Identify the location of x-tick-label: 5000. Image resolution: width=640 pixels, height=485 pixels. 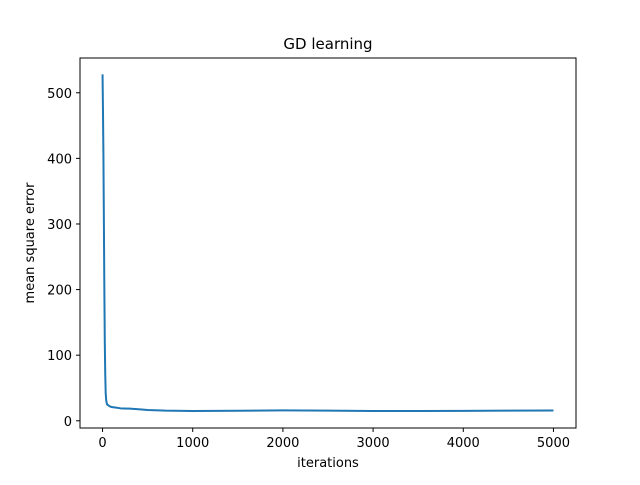
(553, 443).